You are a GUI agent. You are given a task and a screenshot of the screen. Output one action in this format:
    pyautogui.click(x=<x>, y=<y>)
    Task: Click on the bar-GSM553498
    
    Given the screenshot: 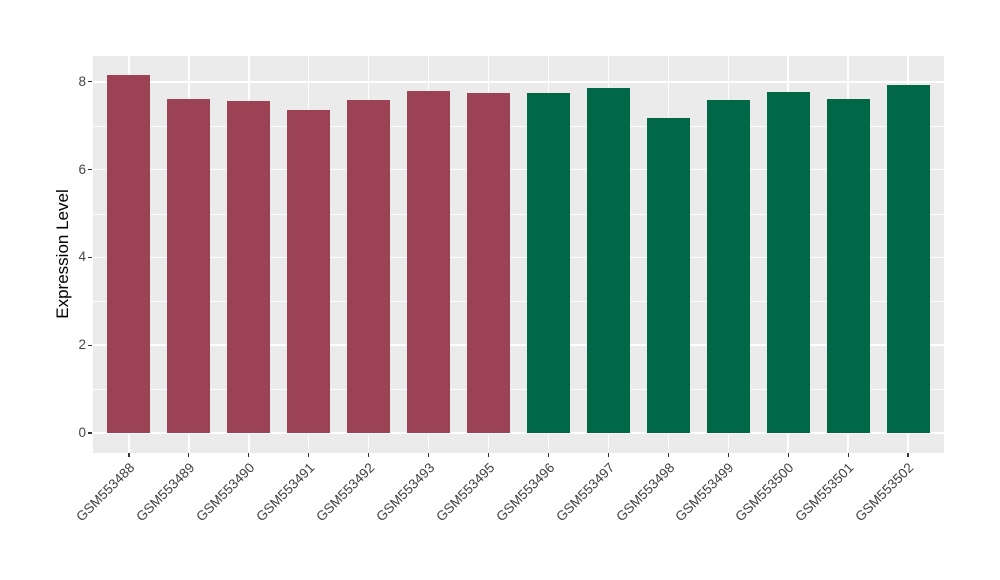 What is the action you would take?
    pyautogui.click(x=668, y=275)
    